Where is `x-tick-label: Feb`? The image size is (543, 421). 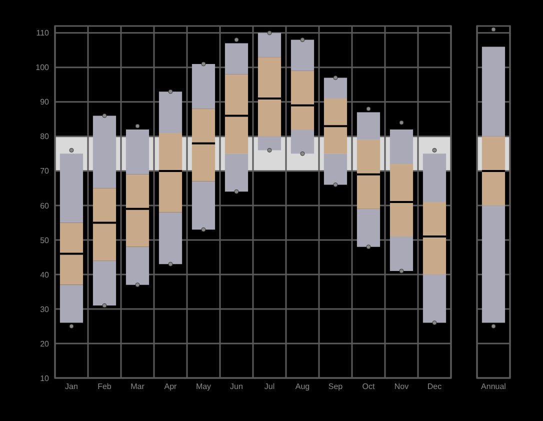
x-tick-label: Feb is located at coordinates (105, 386).